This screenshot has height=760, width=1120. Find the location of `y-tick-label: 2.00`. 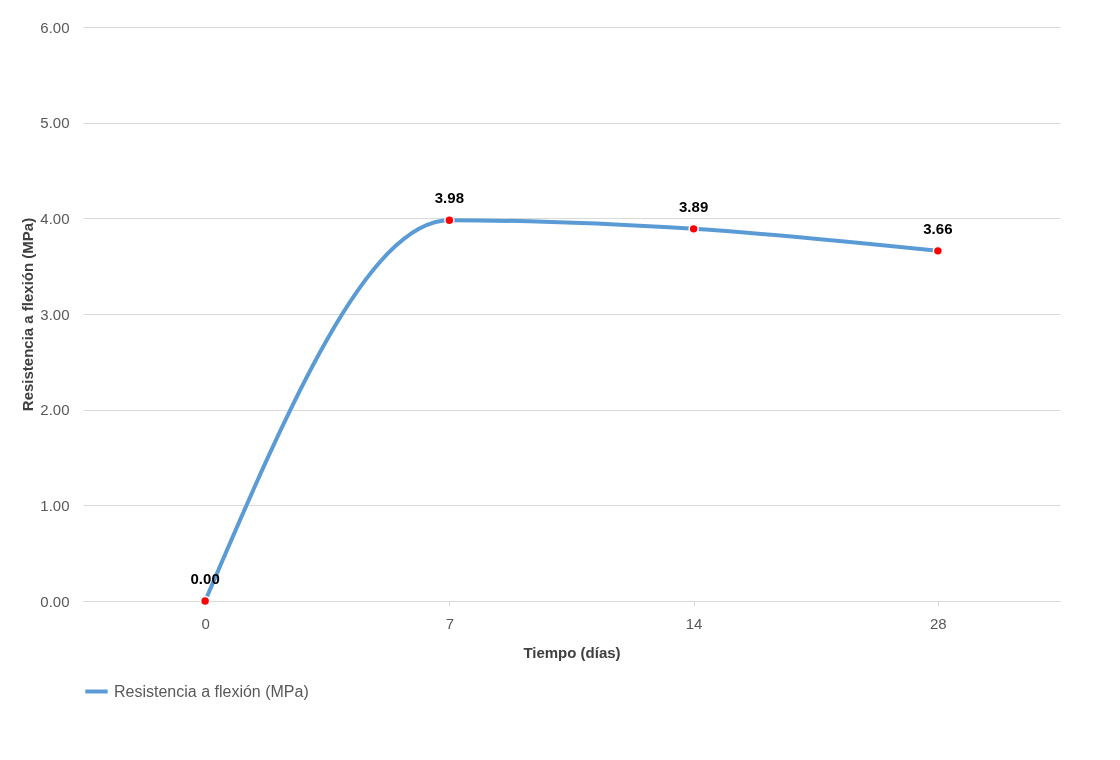

y-tick-label: 2.00 is located at coordinates (55, 410).